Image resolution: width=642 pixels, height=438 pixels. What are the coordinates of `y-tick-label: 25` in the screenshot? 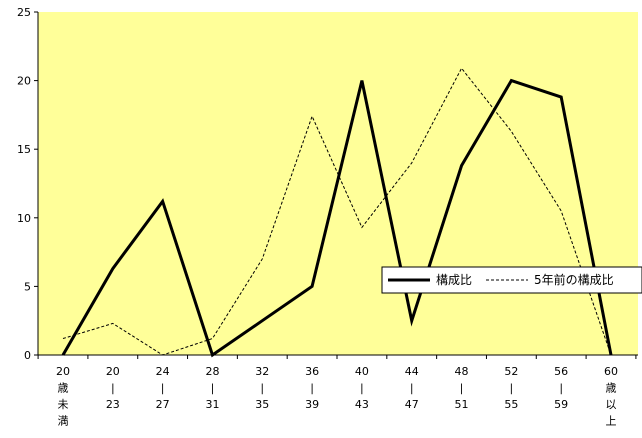 It's located at (24, 12).